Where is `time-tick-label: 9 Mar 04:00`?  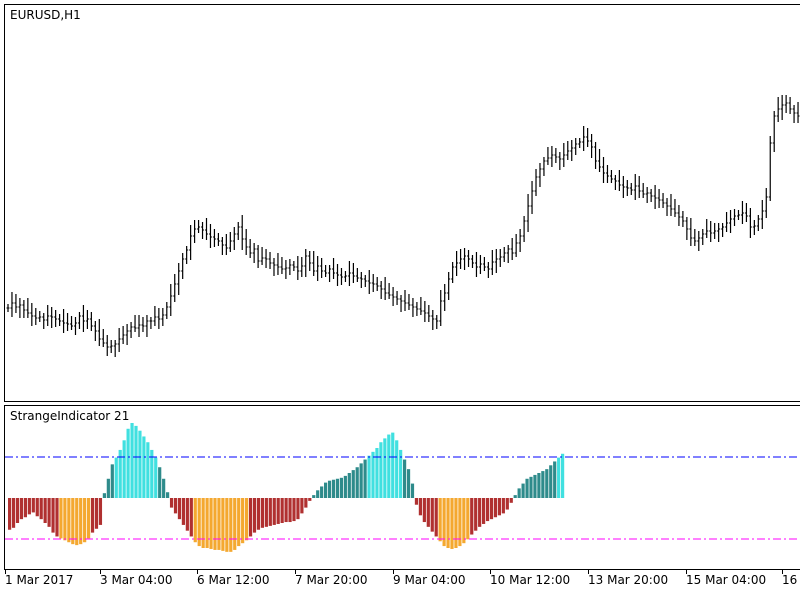 time-tick-label: 9 Mar 04:00 is located at coordinates (429, 580).